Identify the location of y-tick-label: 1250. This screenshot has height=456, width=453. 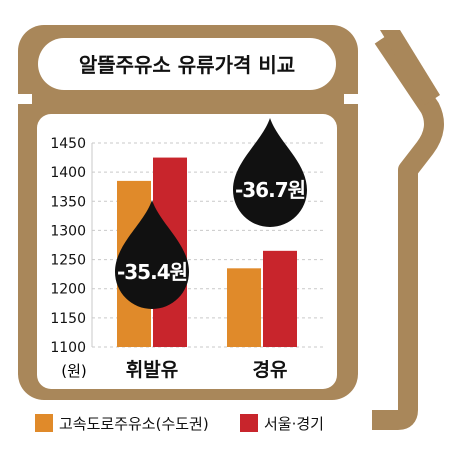
(68, 261).